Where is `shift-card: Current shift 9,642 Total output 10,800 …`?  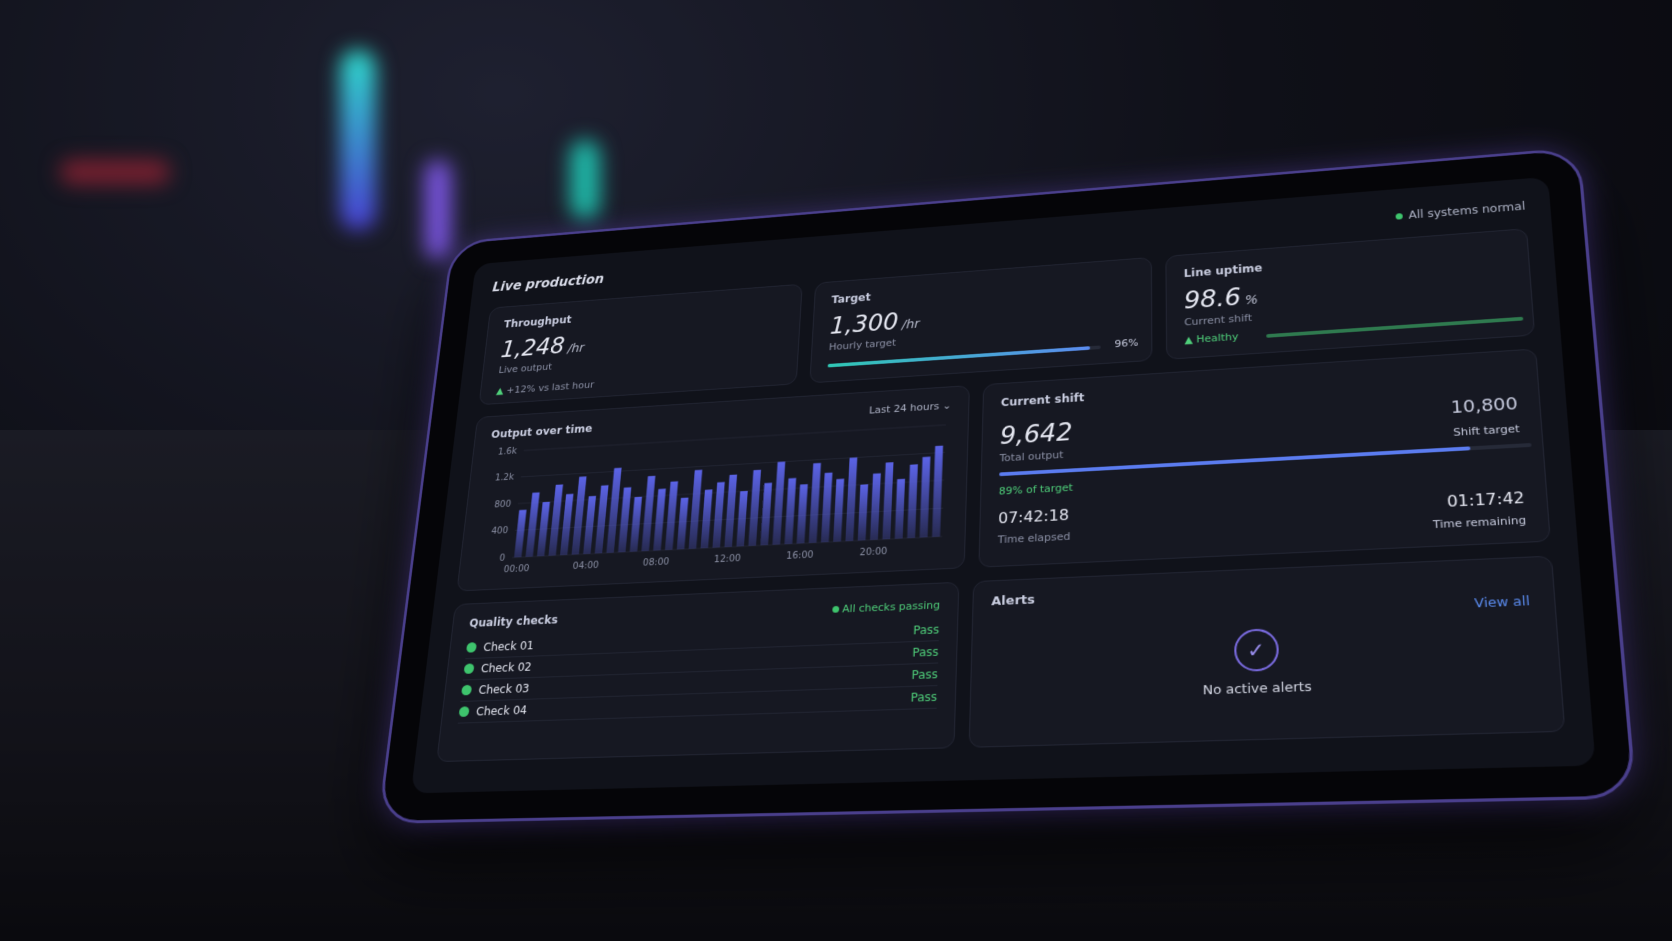 shift-card: Current shift 9,642 Total output 10,800 … is located at coordinates (1264, 458).